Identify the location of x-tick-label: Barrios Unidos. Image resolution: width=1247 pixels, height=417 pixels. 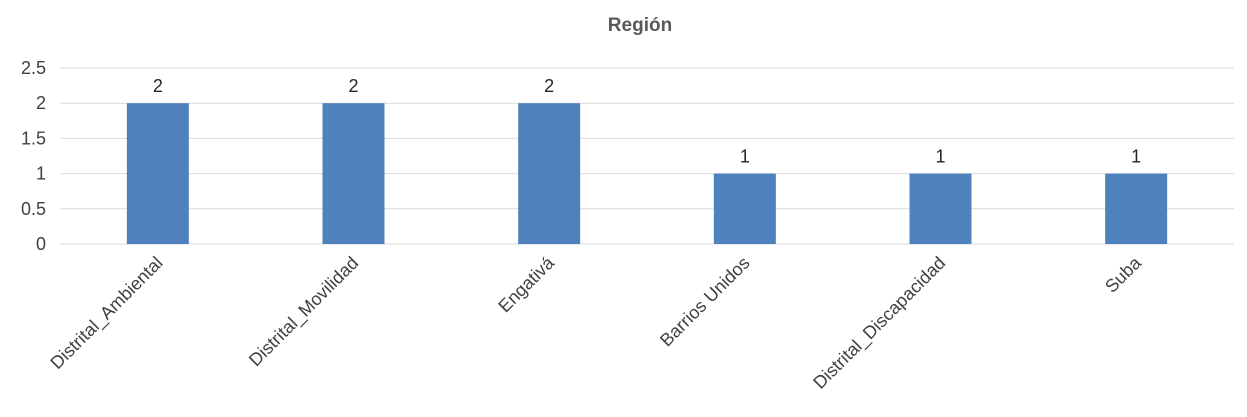
(705, 302).